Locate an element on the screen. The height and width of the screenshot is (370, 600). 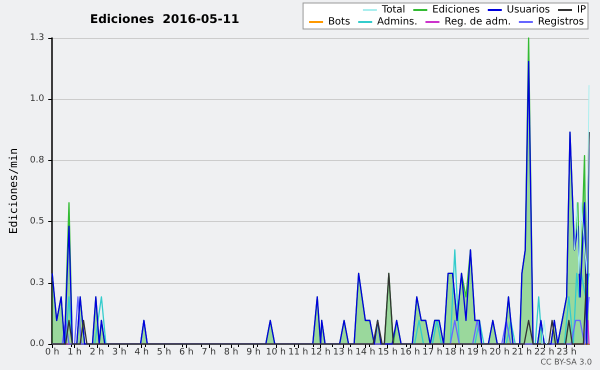
x-tick-label: 23 h is located at coordinates (566, 353).